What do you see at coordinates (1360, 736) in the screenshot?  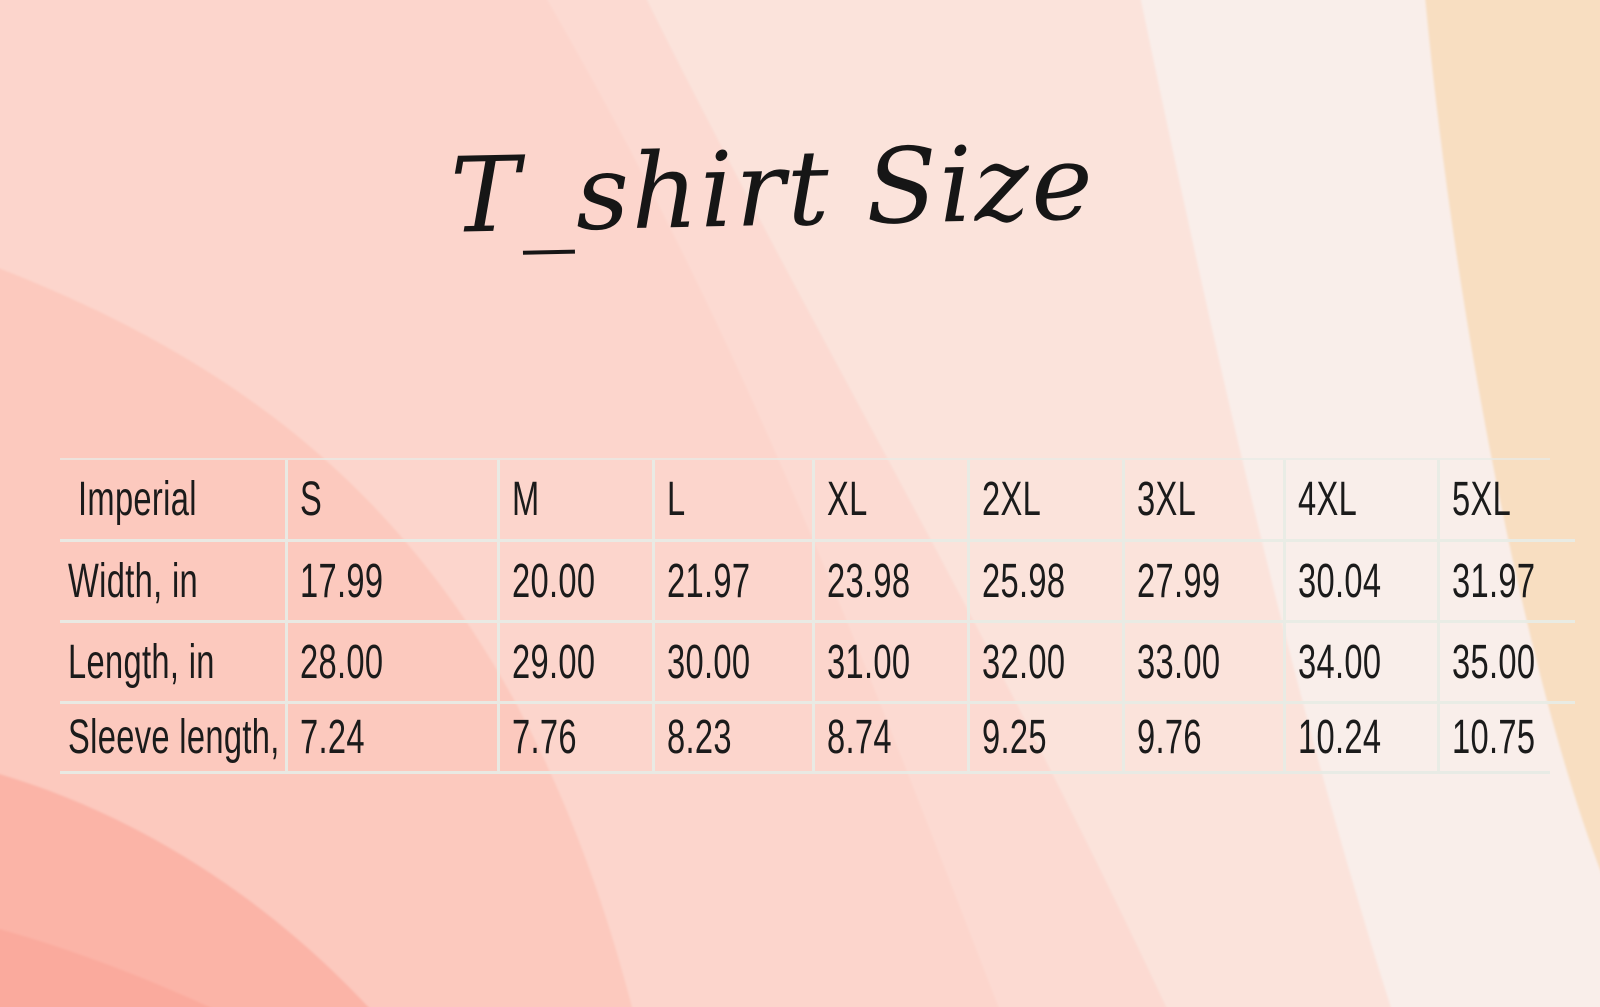 I see `cell-sleeve-4xl: 10.24` at bounding box center [1360, 736].